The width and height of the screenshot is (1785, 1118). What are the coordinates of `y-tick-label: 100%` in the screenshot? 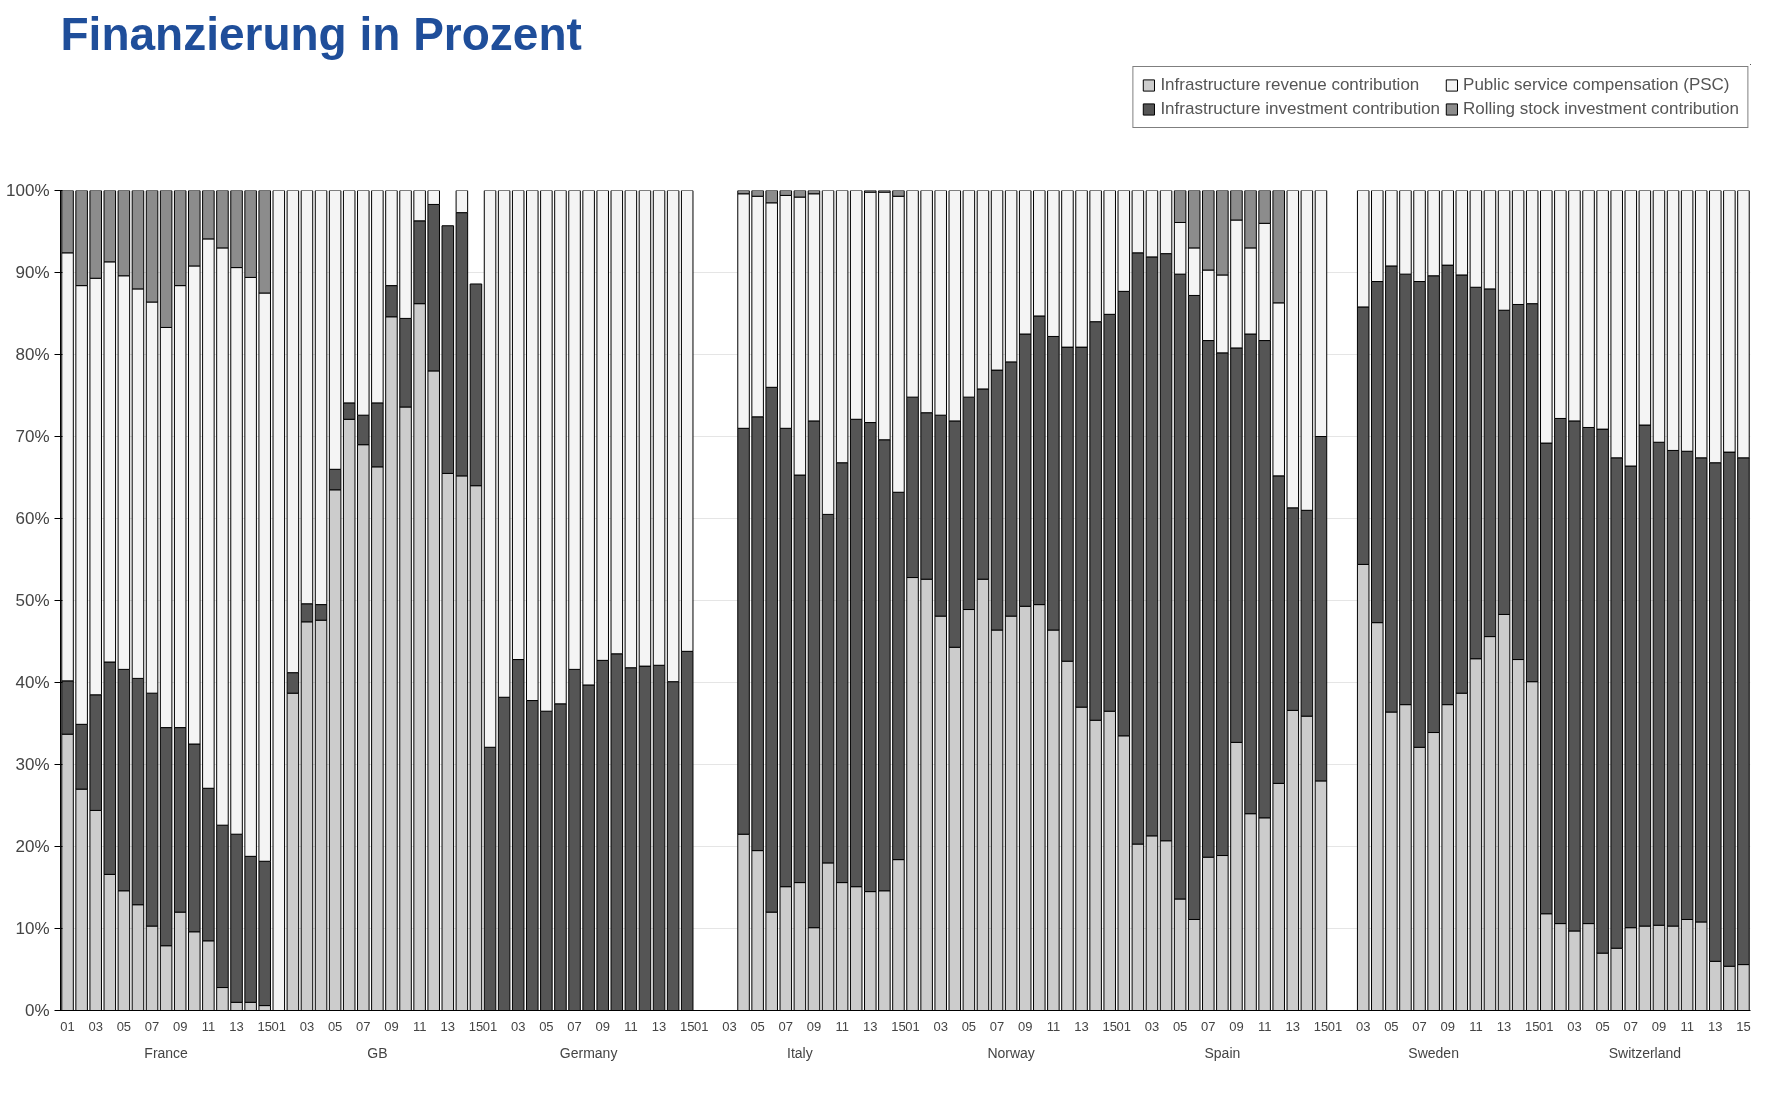 It's located at (28, 190).